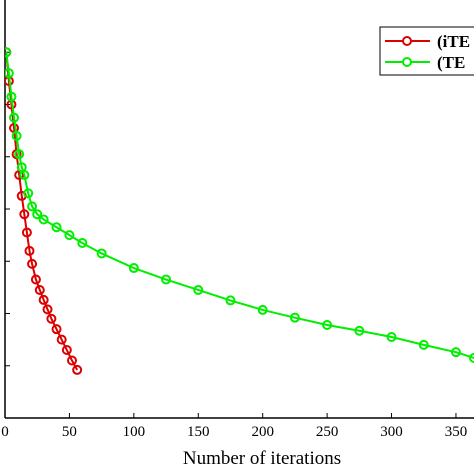  What do you see at coordinates (5, 432) in the screenshot?
I see `x-tick-label: 0` at bounding box center [5, 432].